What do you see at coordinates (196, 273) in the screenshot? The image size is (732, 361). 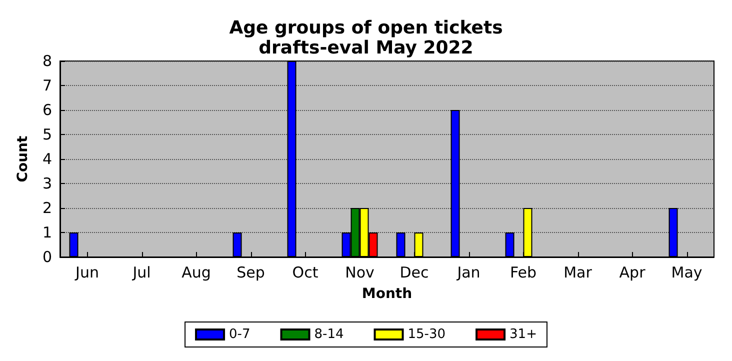 I see `x-tick-label: Aug` at bounding box center [196, 273].